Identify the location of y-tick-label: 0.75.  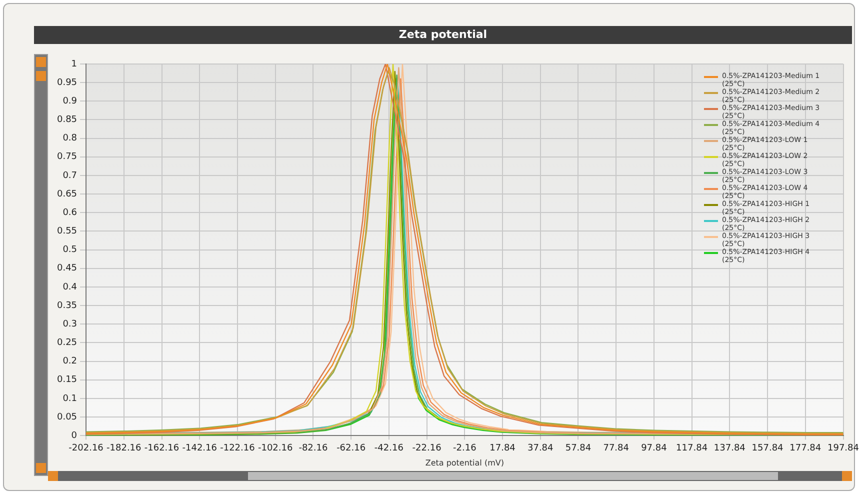
(67, 157).